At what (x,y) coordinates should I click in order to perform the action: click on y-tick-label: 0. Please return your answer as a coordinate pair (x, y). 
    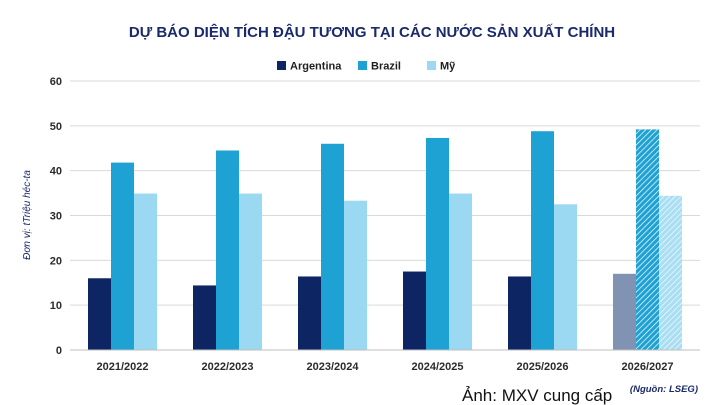
    Looking at the image, I should click on (59, 351).